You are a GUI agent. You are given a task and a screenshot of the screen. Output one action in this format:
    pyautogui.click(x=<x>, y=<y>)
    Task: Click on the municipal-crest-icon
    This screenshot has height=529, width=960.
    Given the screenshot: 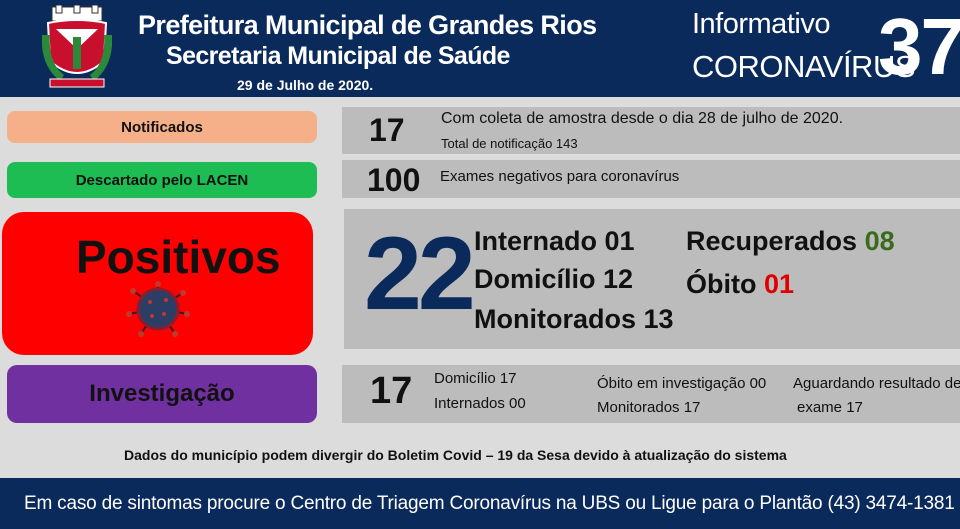 What is the action you would take?
    pyautogui.click(x=77, y=46)
    